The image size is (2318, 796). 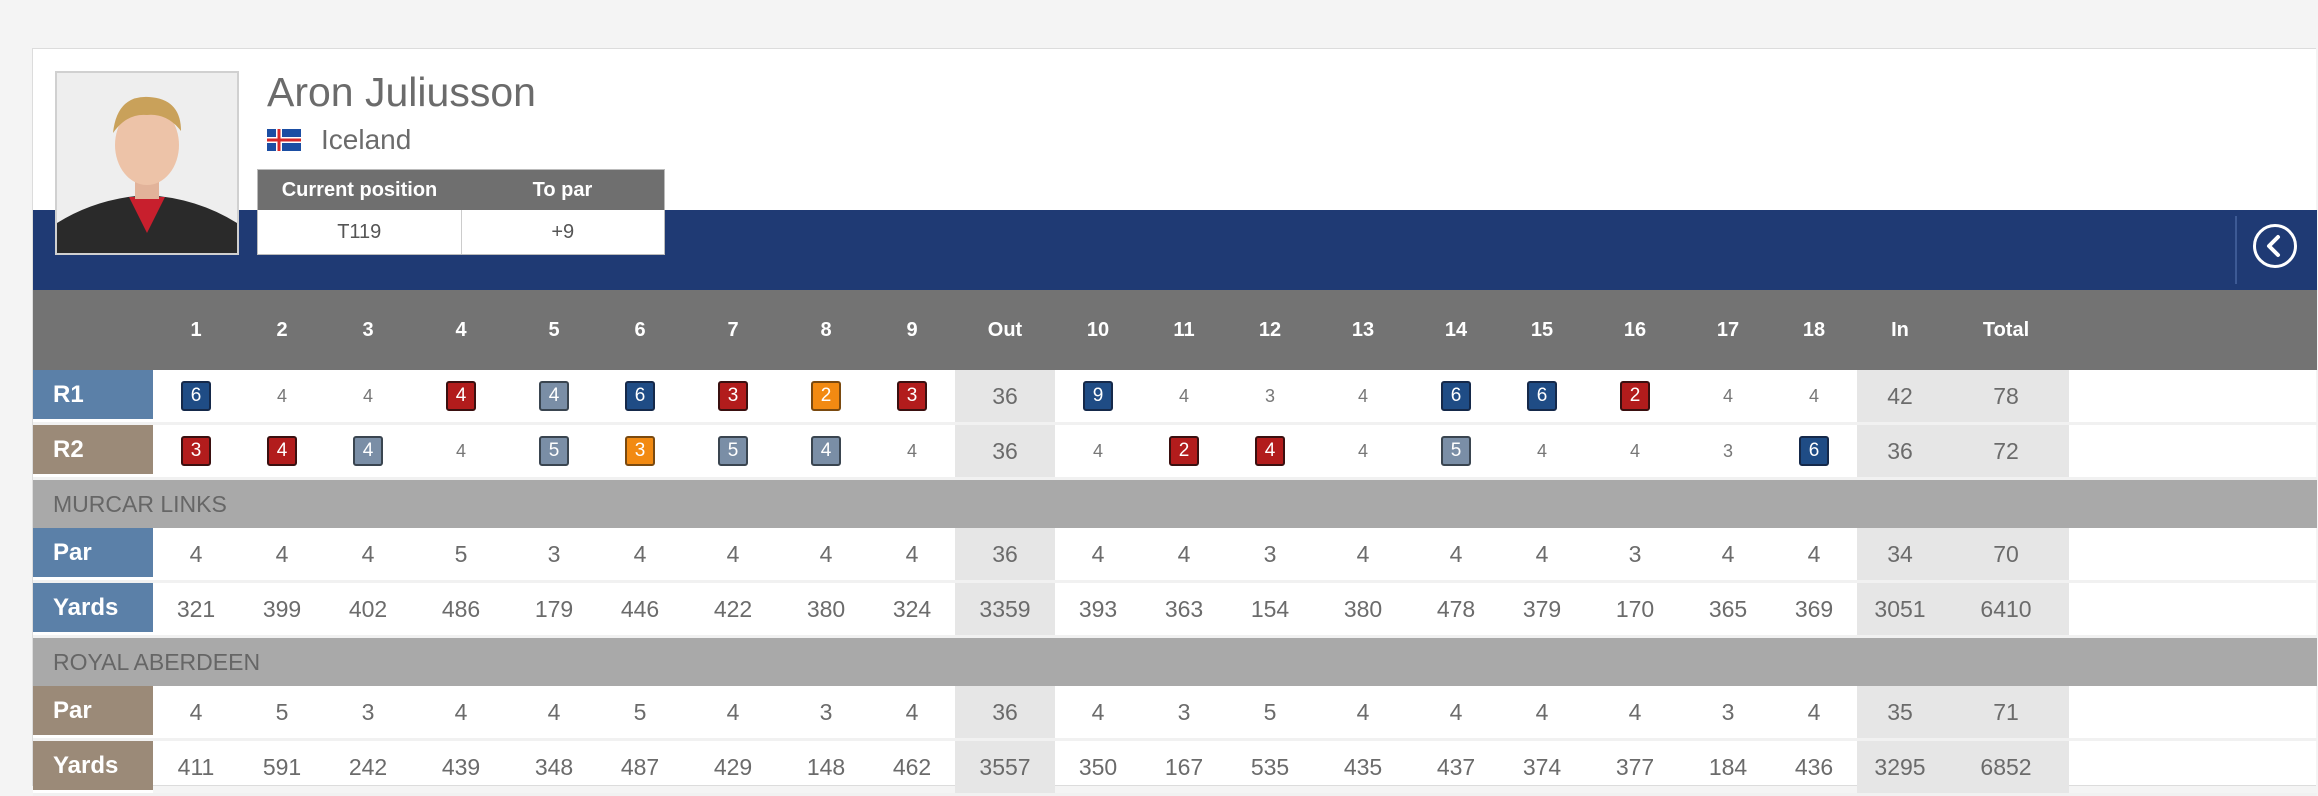 What do you see at coordinates (368, 608) in the screenshot?
I see `yards-value: 402` at bounding box center [368, 608].